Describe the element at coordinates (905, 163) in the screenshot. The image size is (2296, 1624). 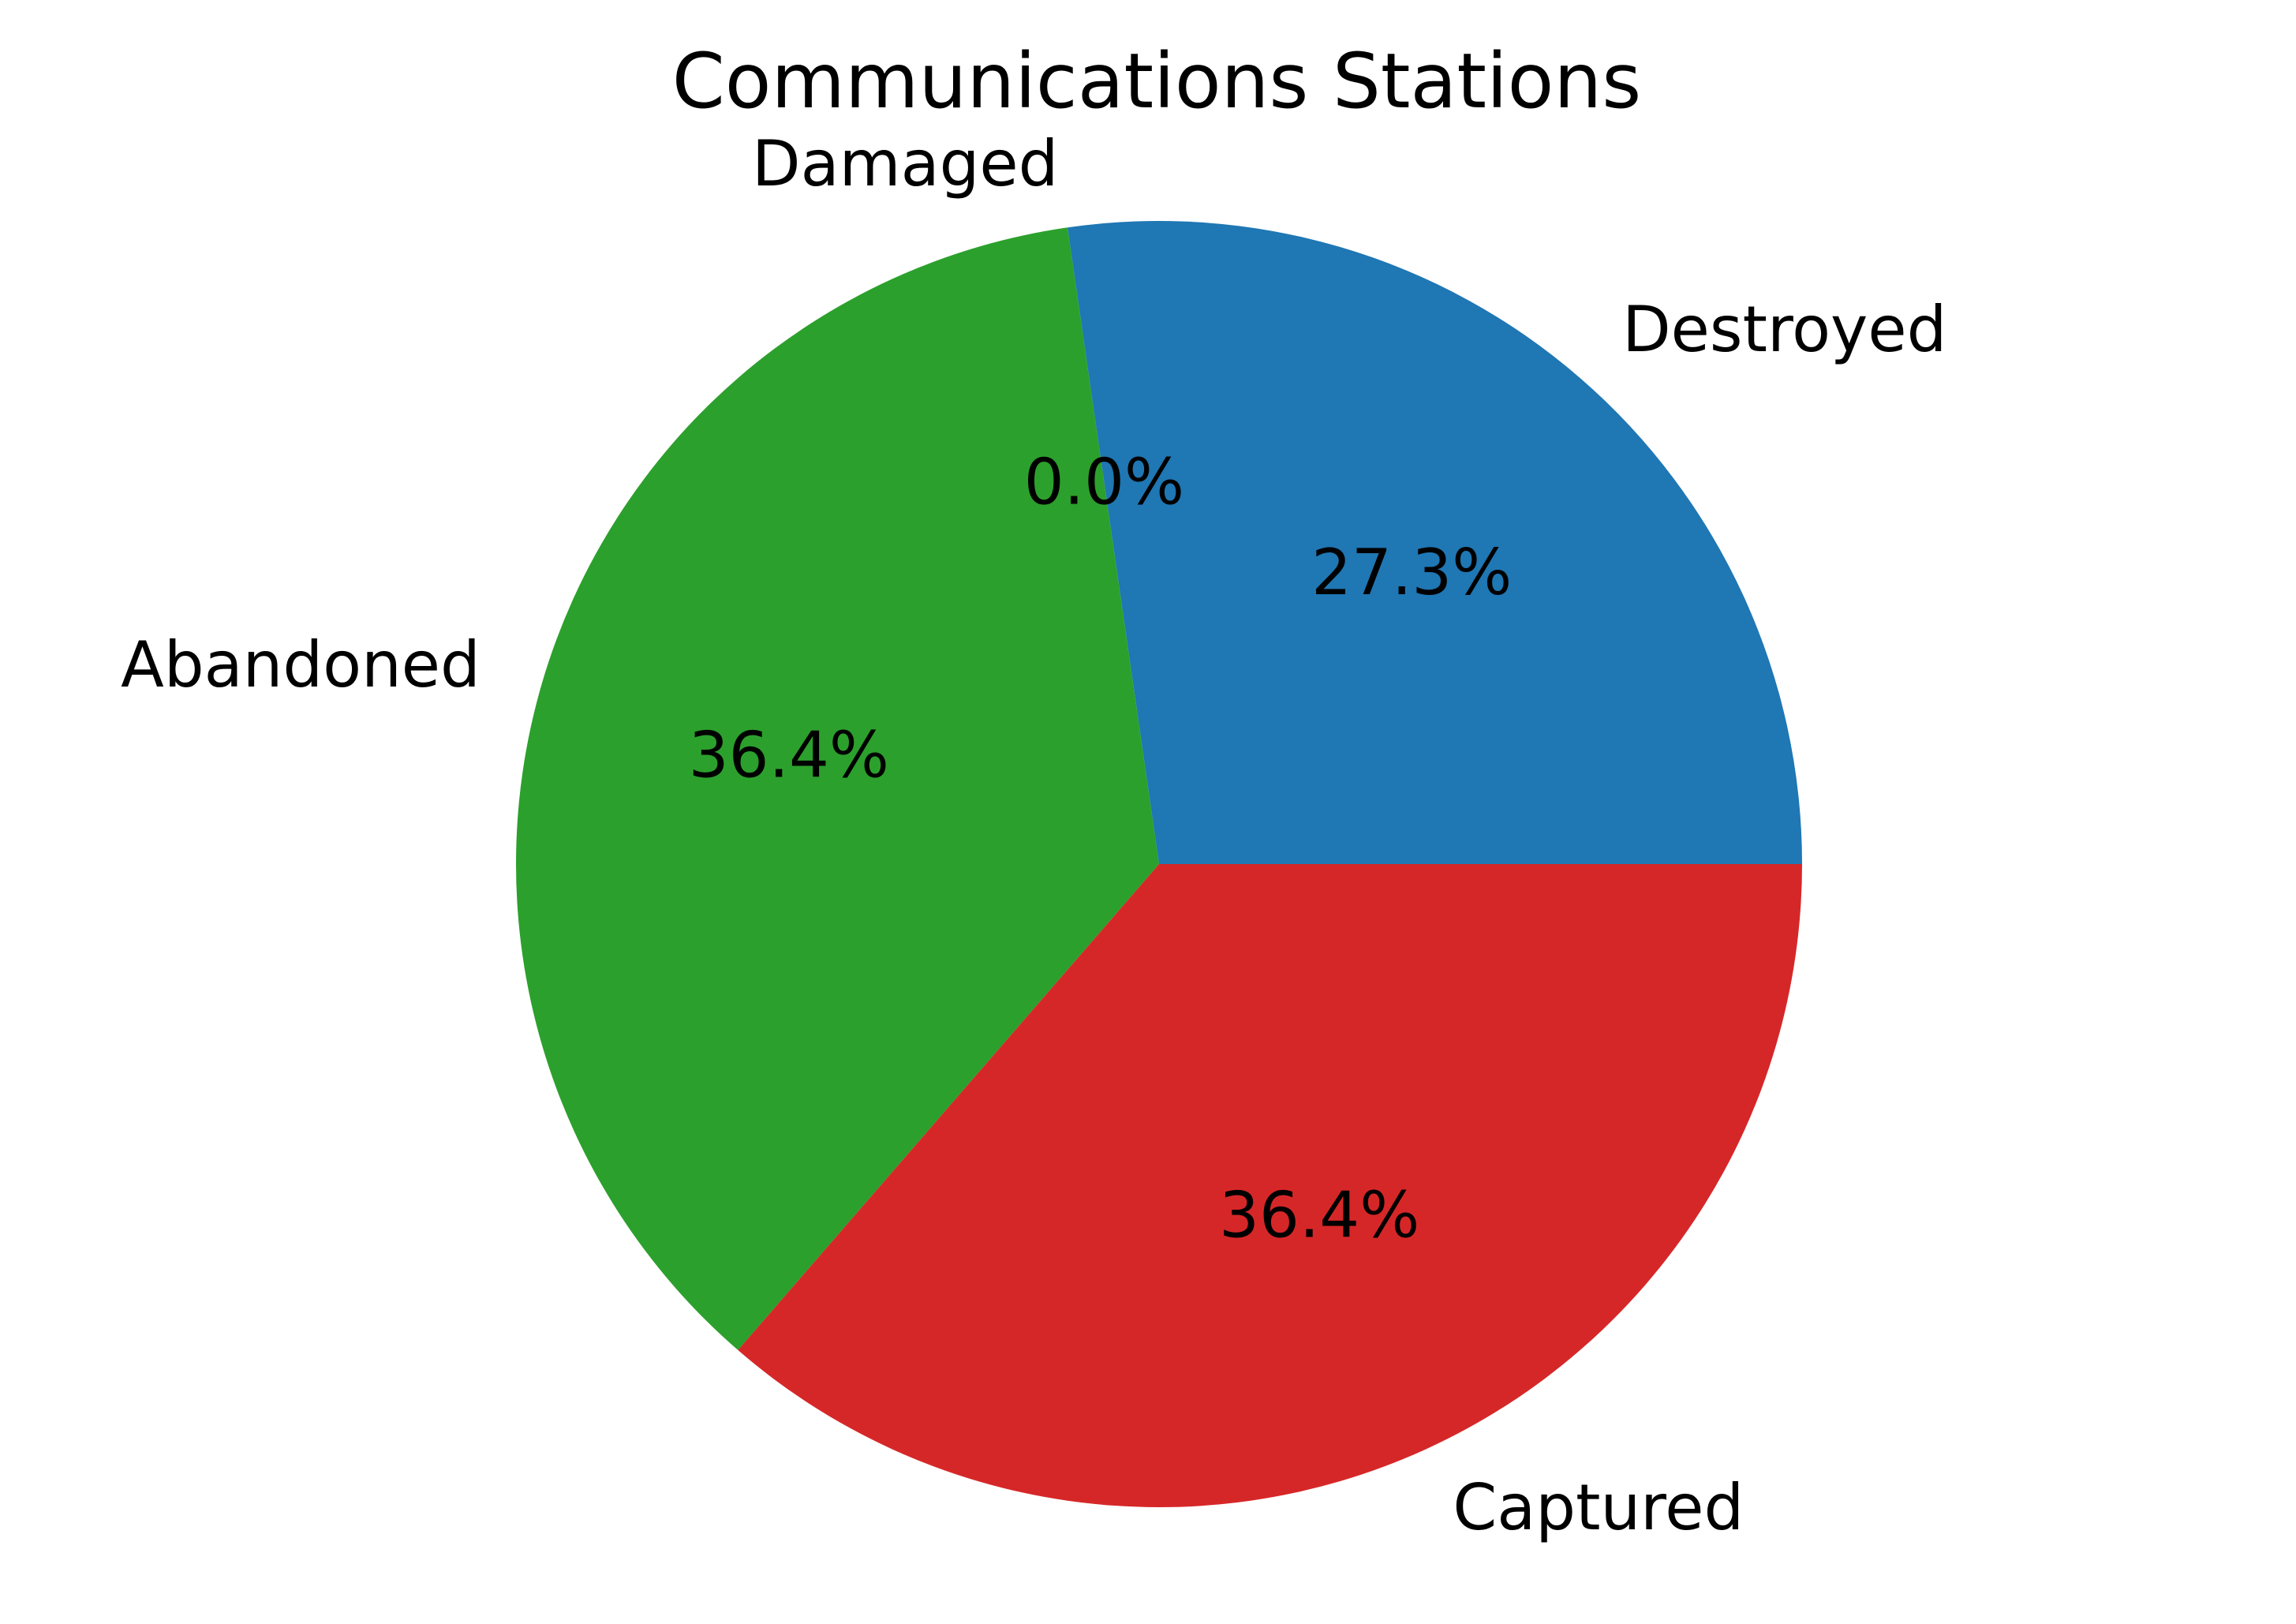
I see `label-damaged: Damaged` at that location.